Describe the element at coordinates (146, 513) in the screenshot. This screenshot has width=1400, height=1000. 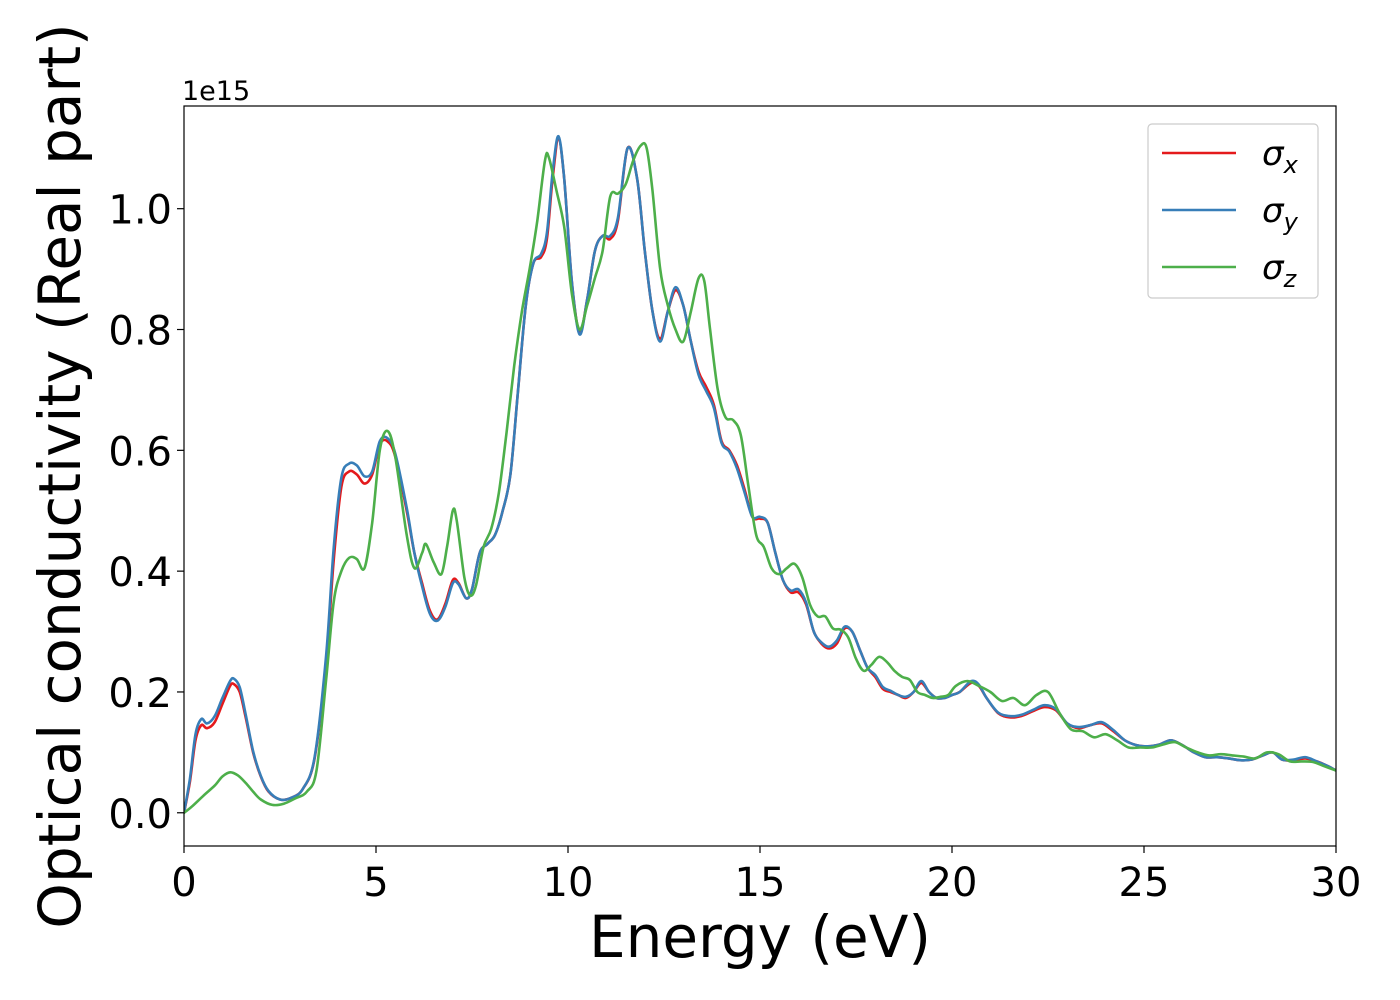
I see `y-axis: 0.0 0.2 0.4 0.6 0.8 1.0` at that location.